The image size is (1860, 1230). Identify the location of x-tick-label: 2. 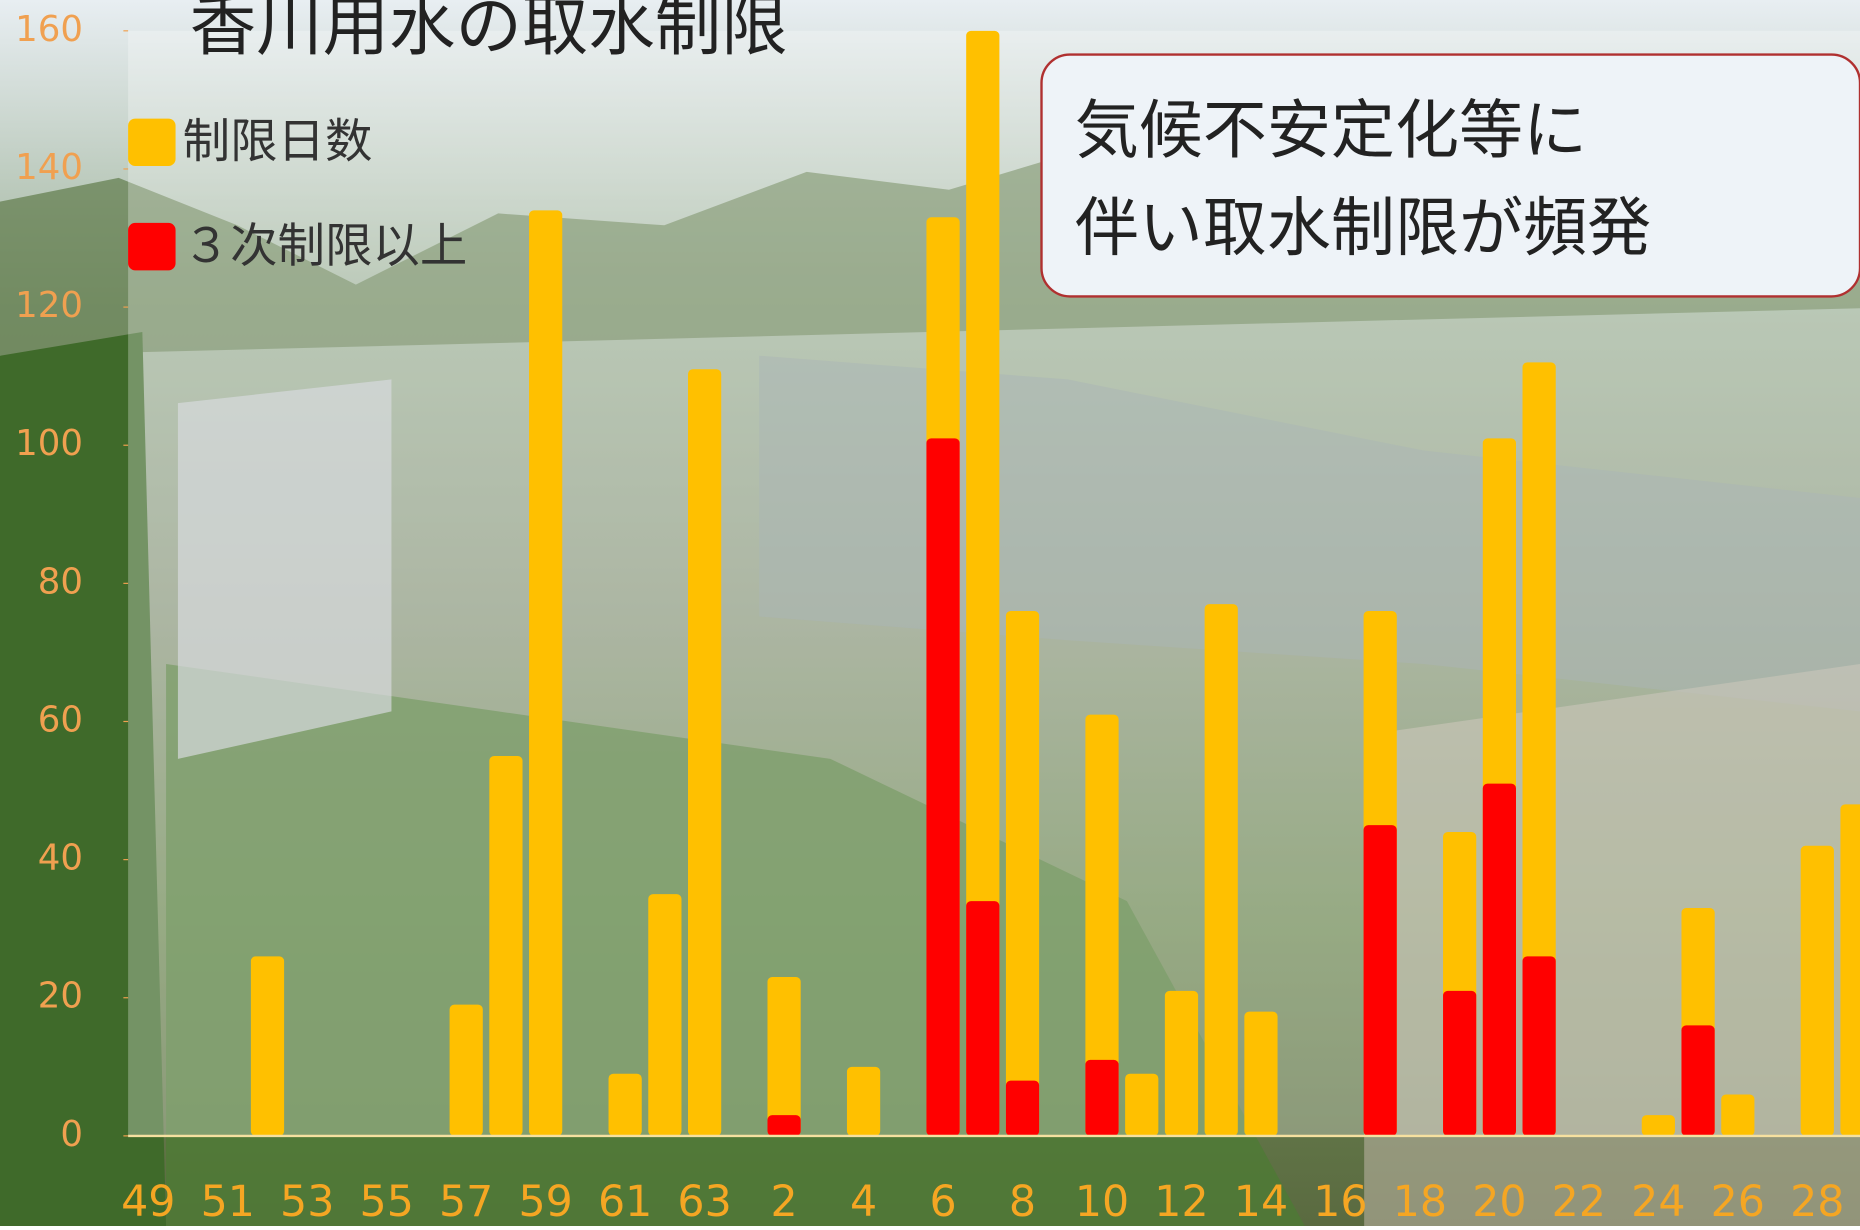
(784, 1201).